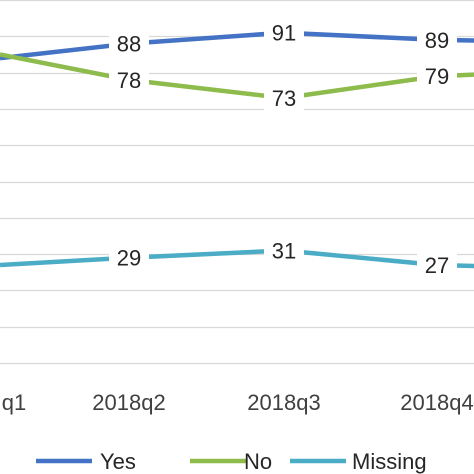 The image size is (474, 474). Describe the element at coordinates (436, 402) in the screenshot. I see `x-tick-label-2018q4: 2018q4` at that location.